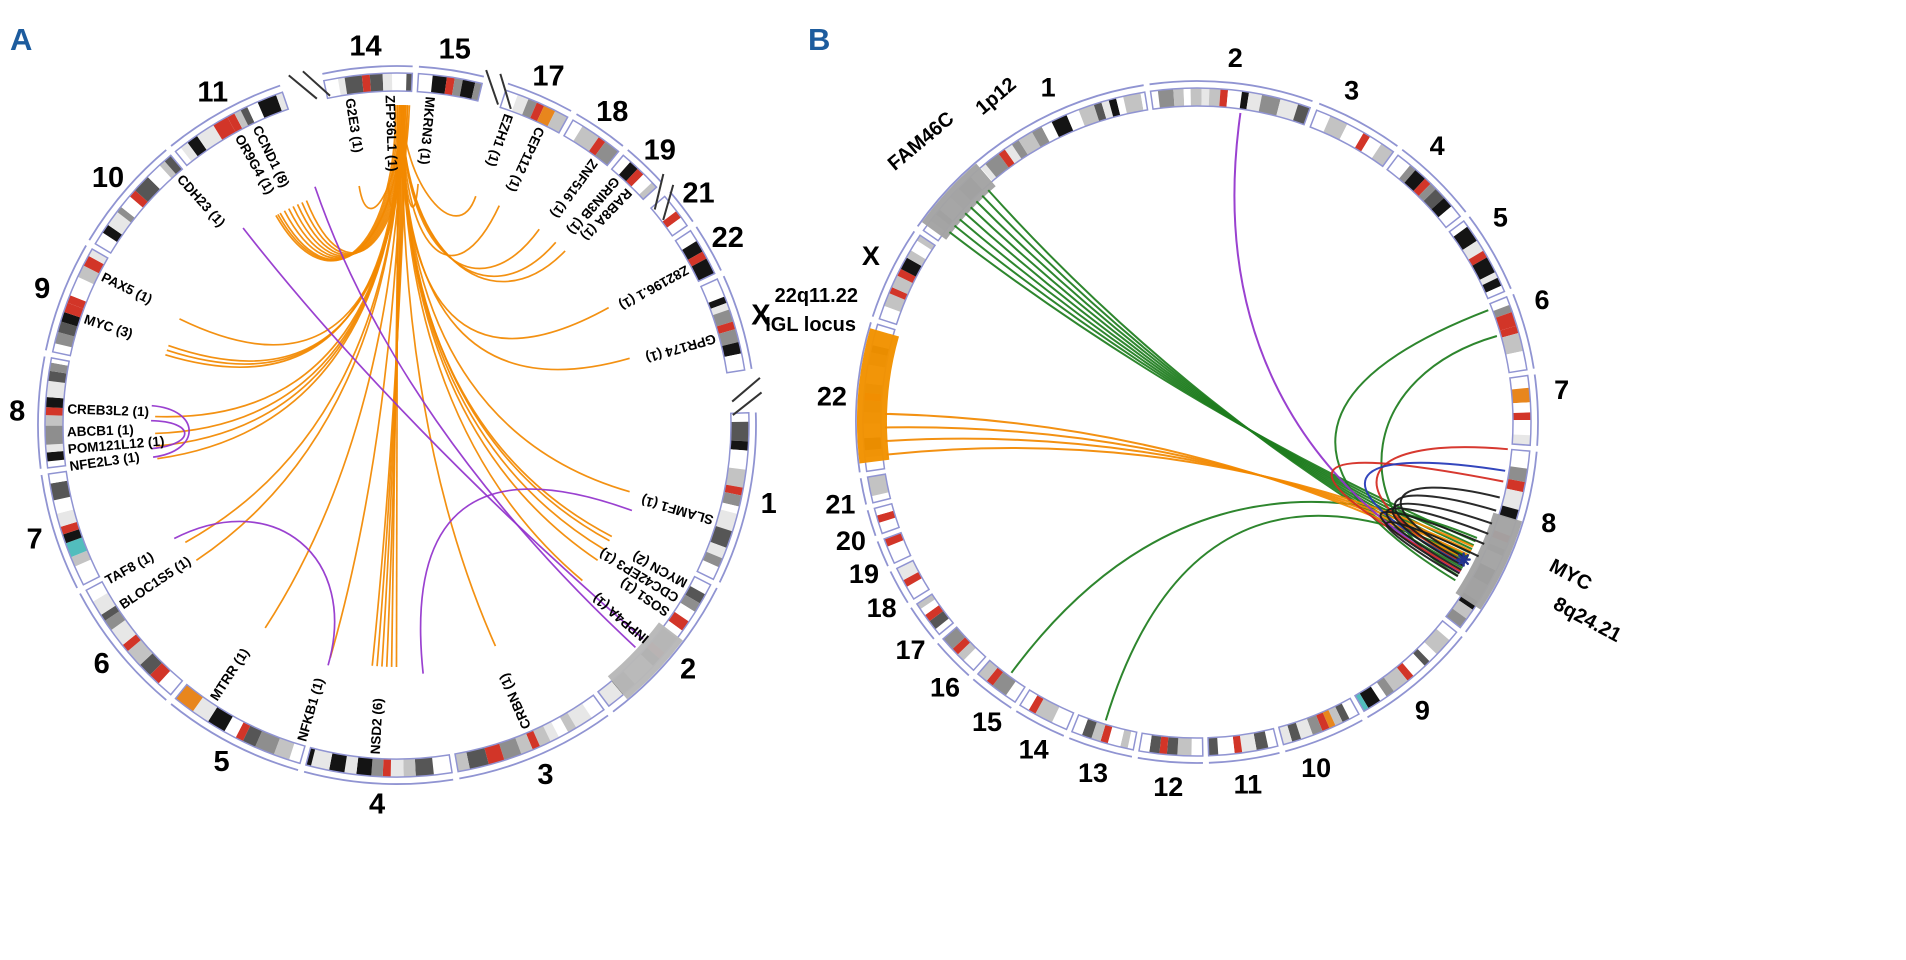 This screenshot has width=1906, height=960. I want to click on break-mark, so click(659, 191).